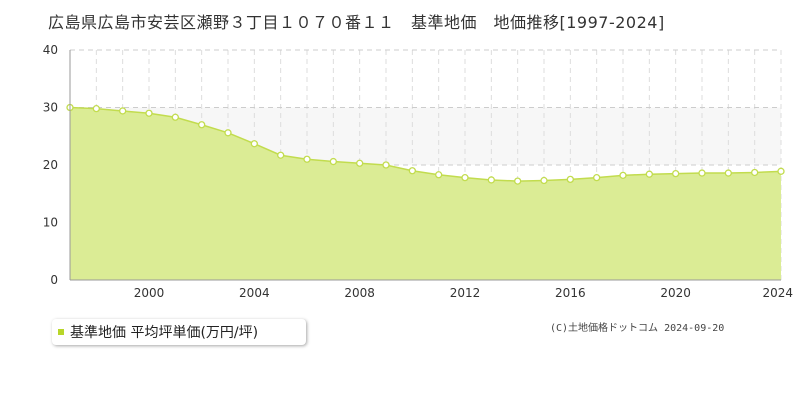 The image size is (800, 400). I want to click on x-tick-label: 2008, so click(359, 293).